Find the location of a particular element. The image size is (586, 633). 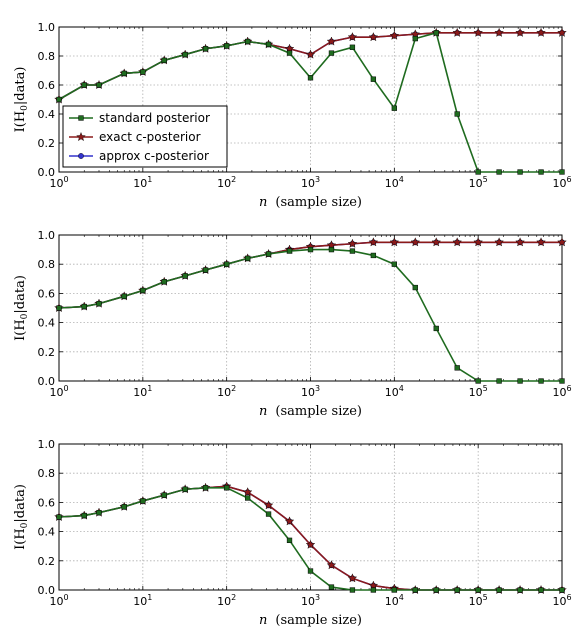

legend-marker is located at coordinates (81, 118).